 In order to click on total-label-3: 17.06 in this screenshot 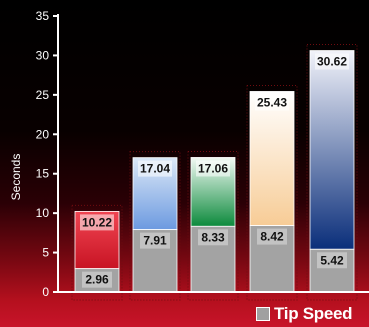, I will do `click(213, 168)`.